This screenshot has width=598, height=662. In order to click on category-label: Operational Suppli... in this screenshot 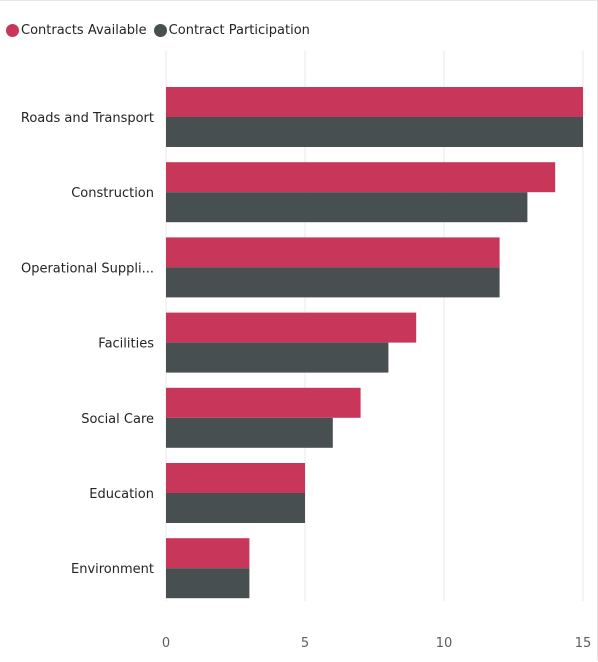, I will do `click(87, 268)`.